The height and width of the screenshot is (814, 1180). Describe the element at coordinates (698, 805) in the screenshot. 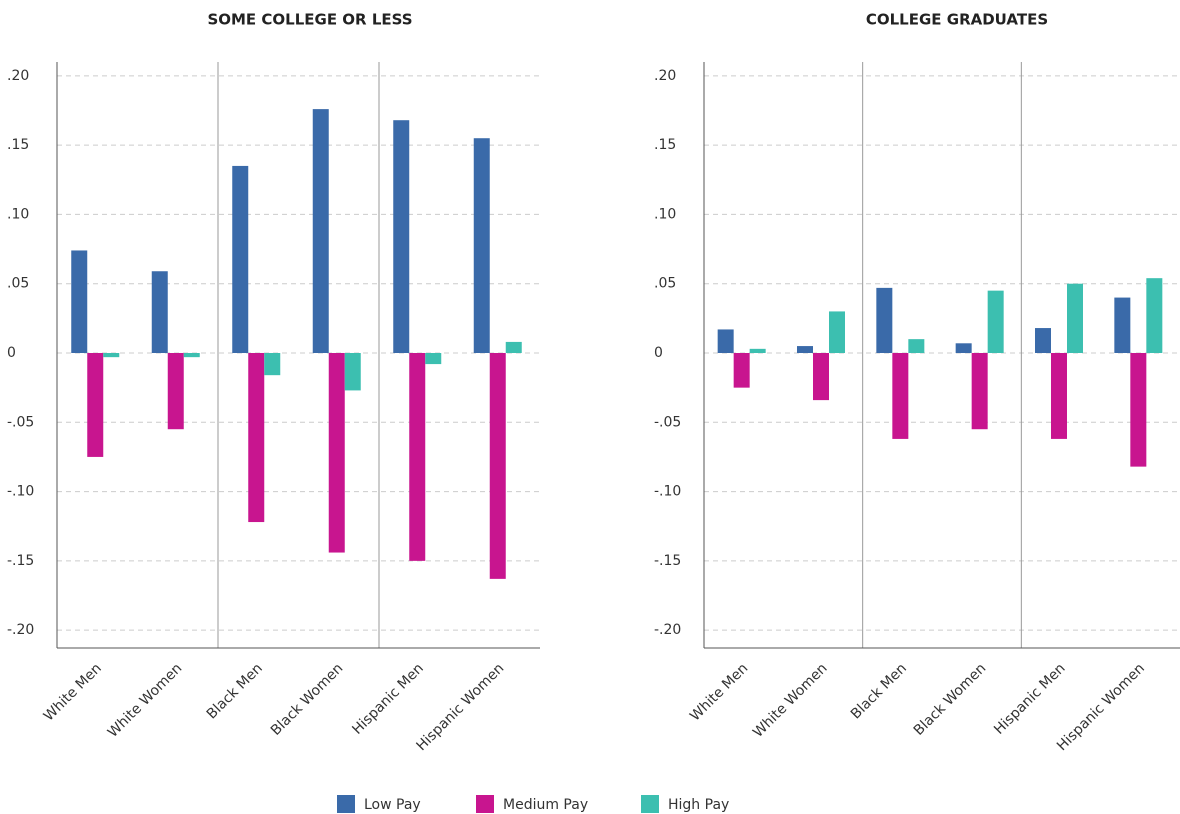

I see `legend-label: High Pay` at that location.